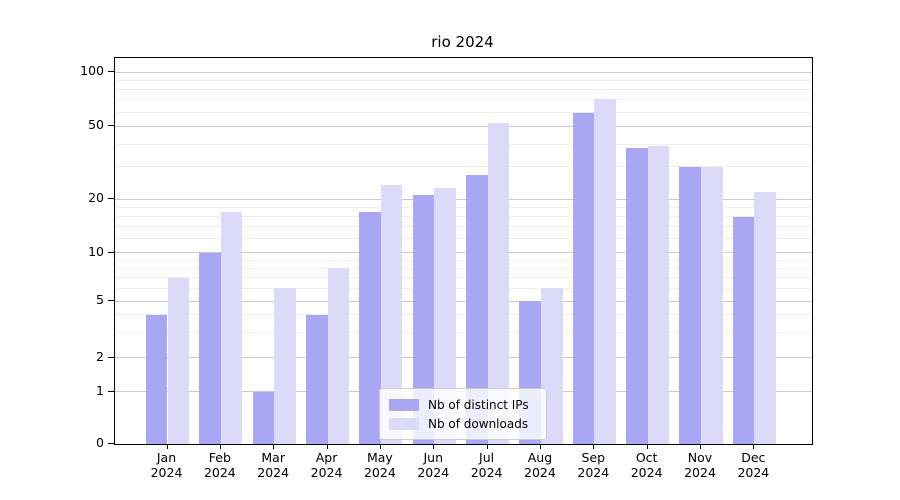 The image size is (900, 500). I want to click on bar-downloads-jul, so click(498, 283).